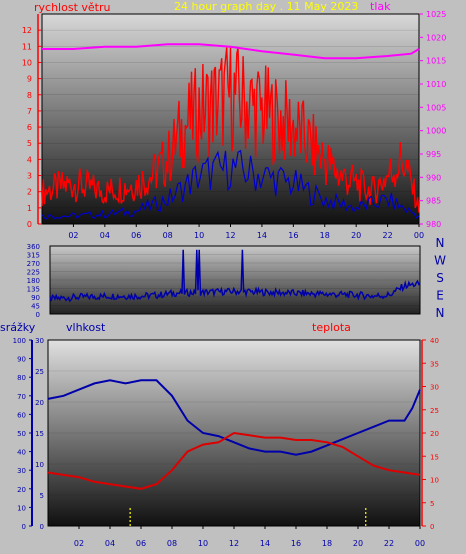 This screenshot has height=554, width=466. Describe the element at coordinates (21, 508) in the screenshot. I see `rain-tick-label: 10` at that location.